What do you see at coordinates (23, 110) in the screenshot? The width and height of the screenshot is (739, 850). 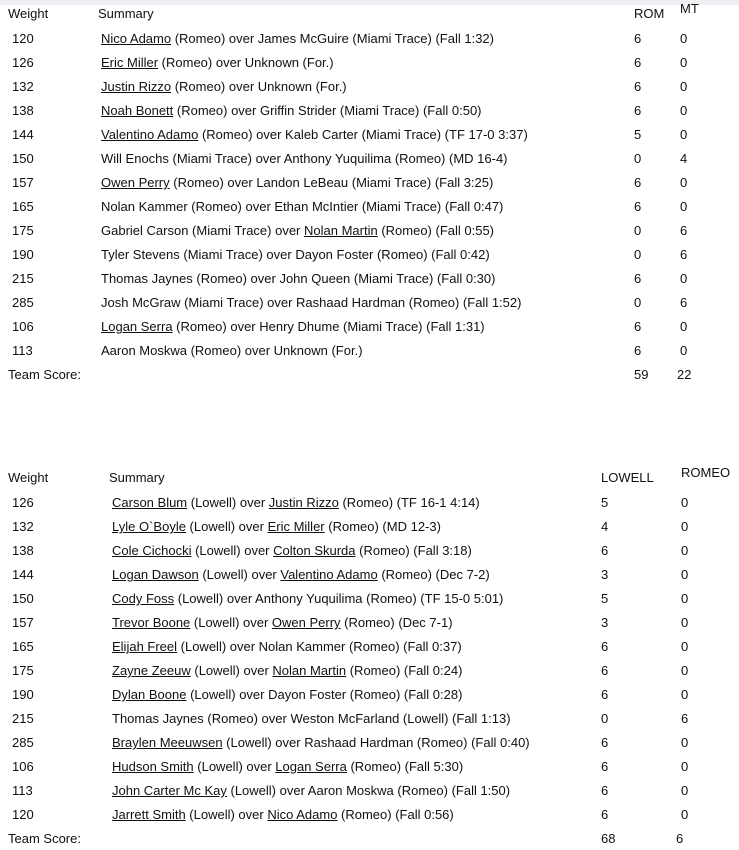 I see `weight-cell: 138` at bounding box center [23, 110].